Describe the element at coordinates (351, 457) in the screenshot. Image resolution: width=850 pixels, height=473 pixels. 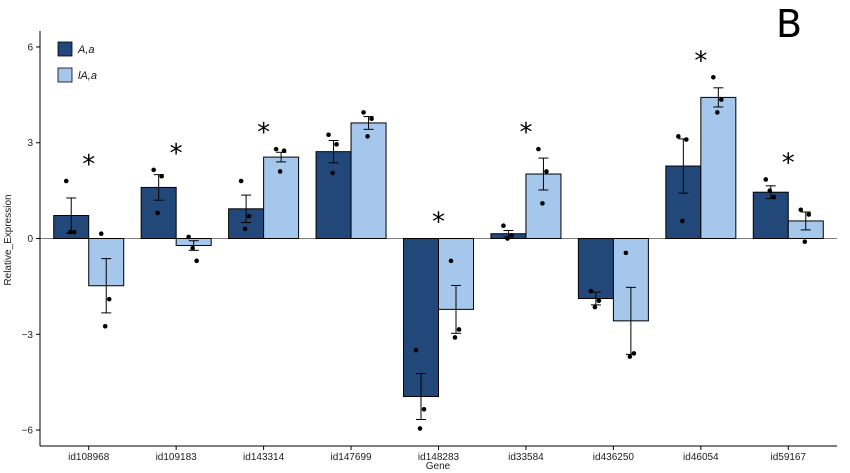
I see `x-tick-label: id147699` at that location.